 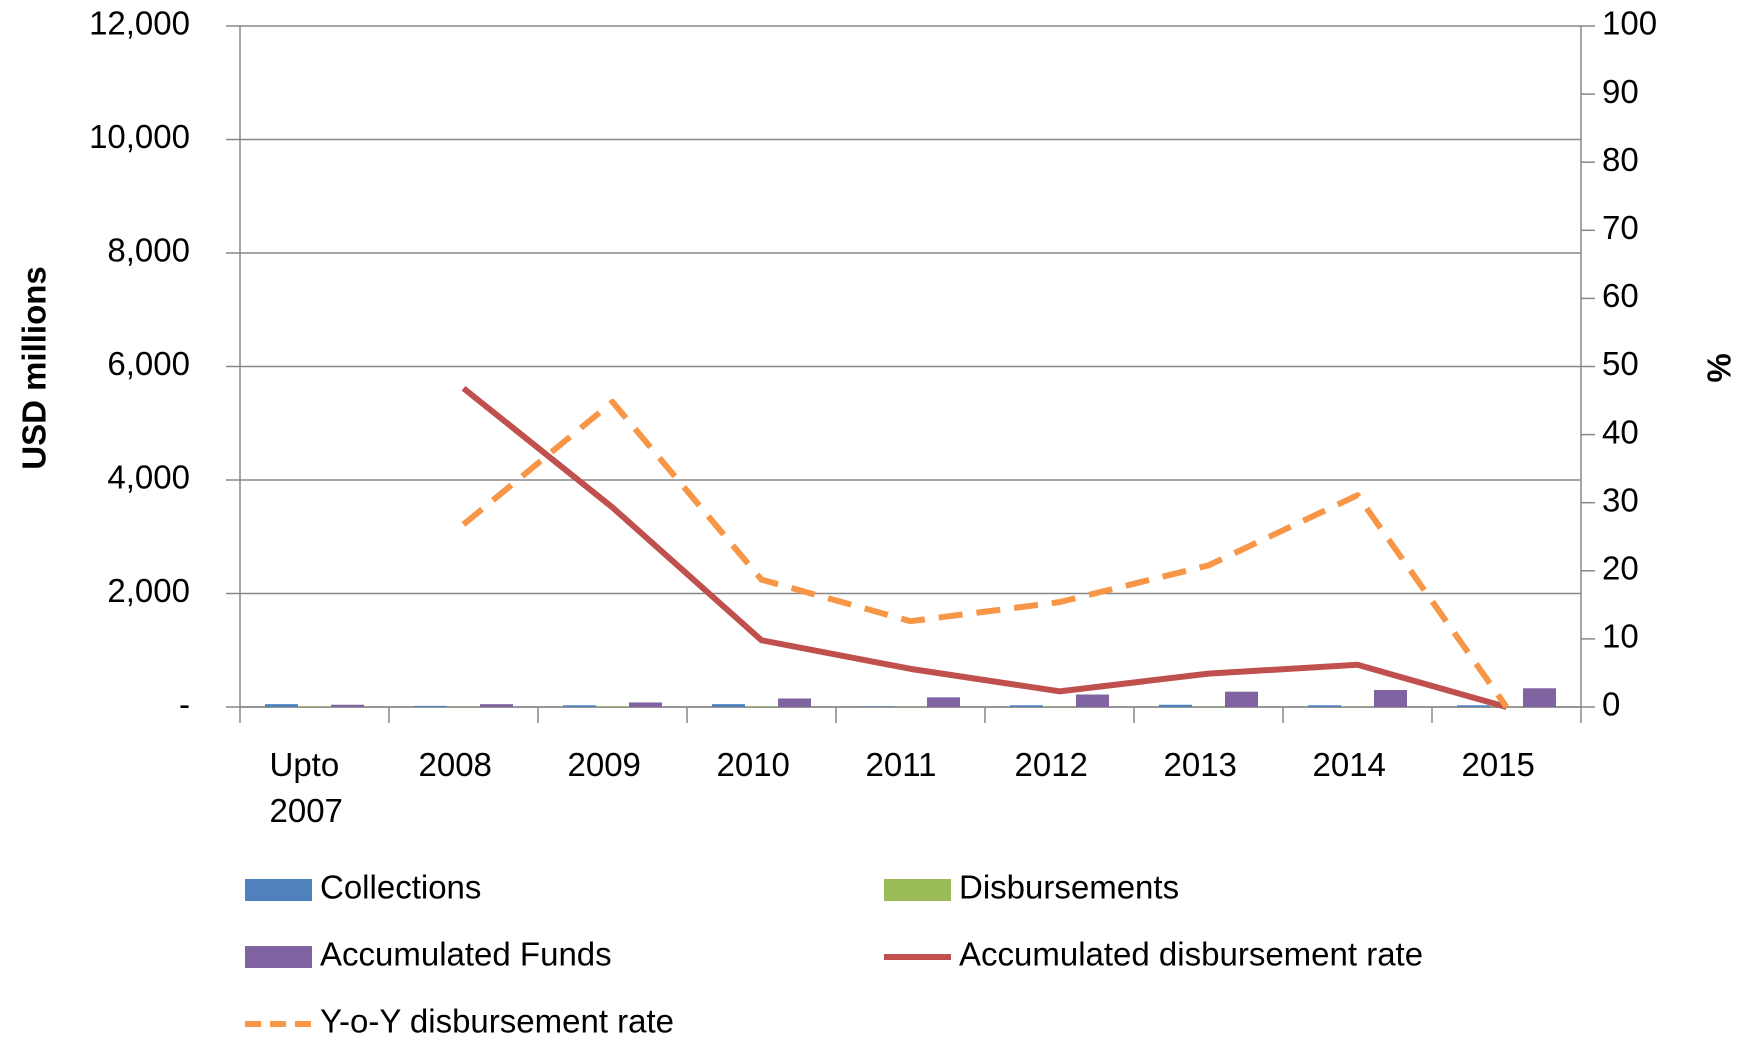 What do you see at coordinates (1620, 295) in the screenshot?
I see `y2-tick-label: 60` at bounding box center [1620, 295].